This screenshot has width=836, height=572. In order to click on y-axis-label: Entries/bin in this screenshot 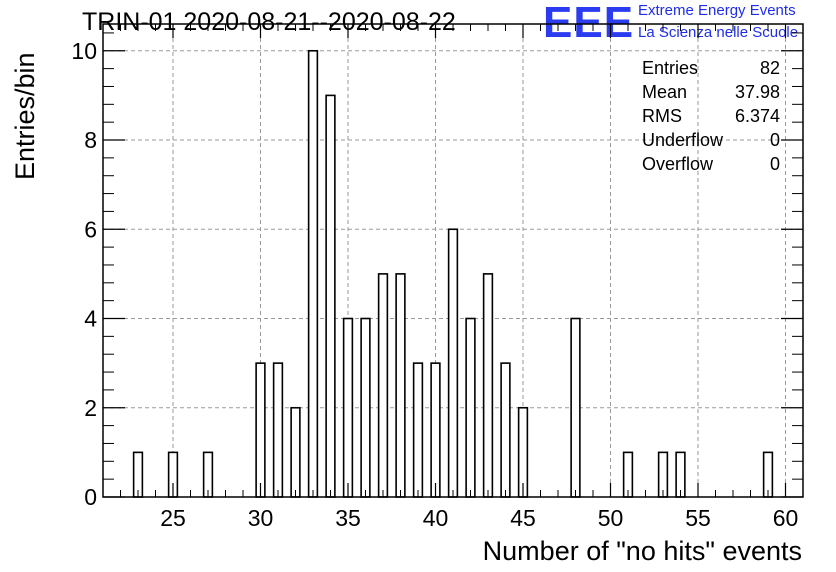, I will do `click(25, 116)`.